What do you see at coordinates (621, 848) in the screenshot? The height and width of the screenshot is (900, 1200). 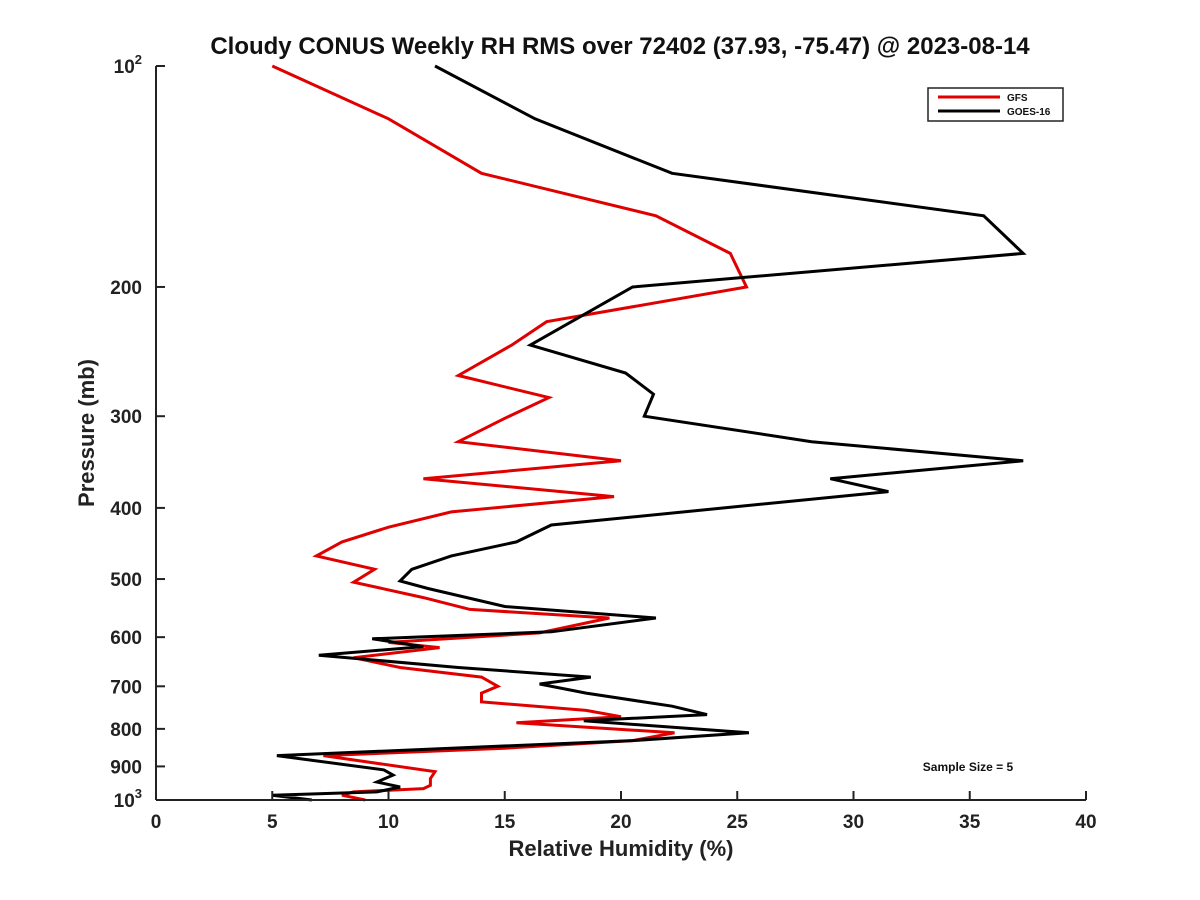 I see `x-axis-label: Relative Humidity (%)` at bounding box center [621, 848].